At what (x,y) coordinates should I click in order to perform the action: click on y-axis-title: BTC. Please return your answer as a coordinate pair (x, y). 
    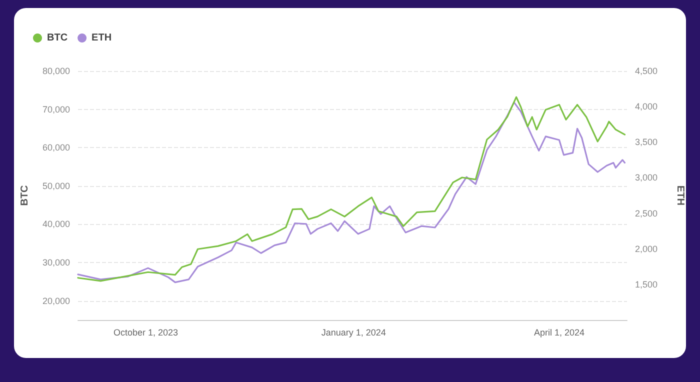
    Looking at the image, I should click on (25, 195).